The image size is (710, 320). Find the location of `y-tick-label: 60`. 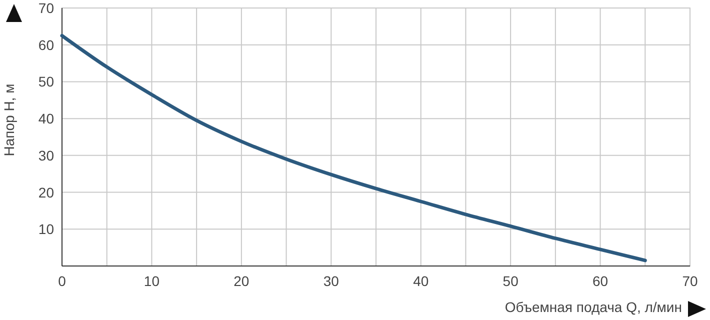

y-tick-label: 60 is located at coordinates (46, 44).